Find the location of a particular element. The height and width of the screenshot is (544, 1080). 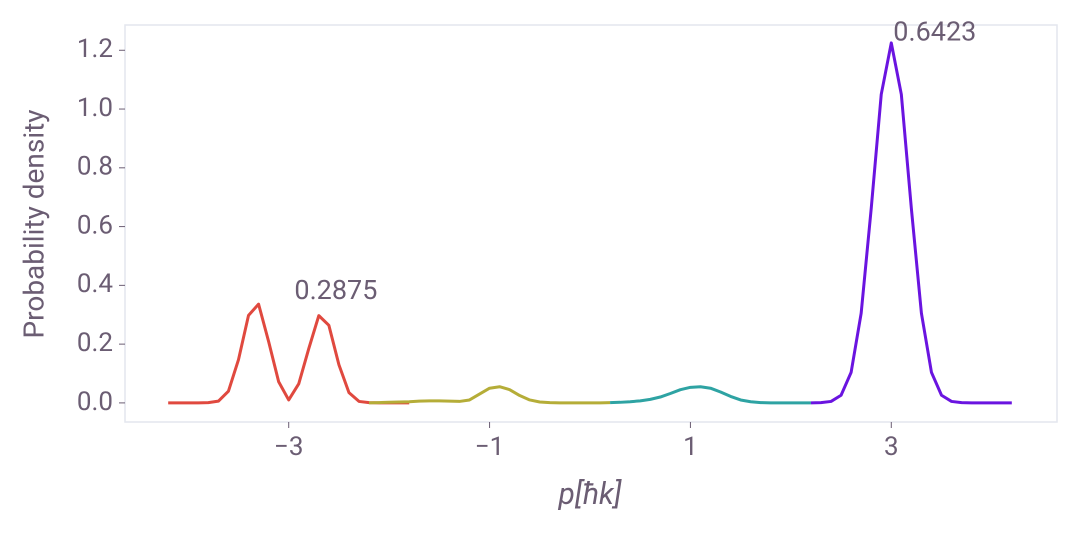

y-tick-label: 1.0 is located at coordinates (95, 108).